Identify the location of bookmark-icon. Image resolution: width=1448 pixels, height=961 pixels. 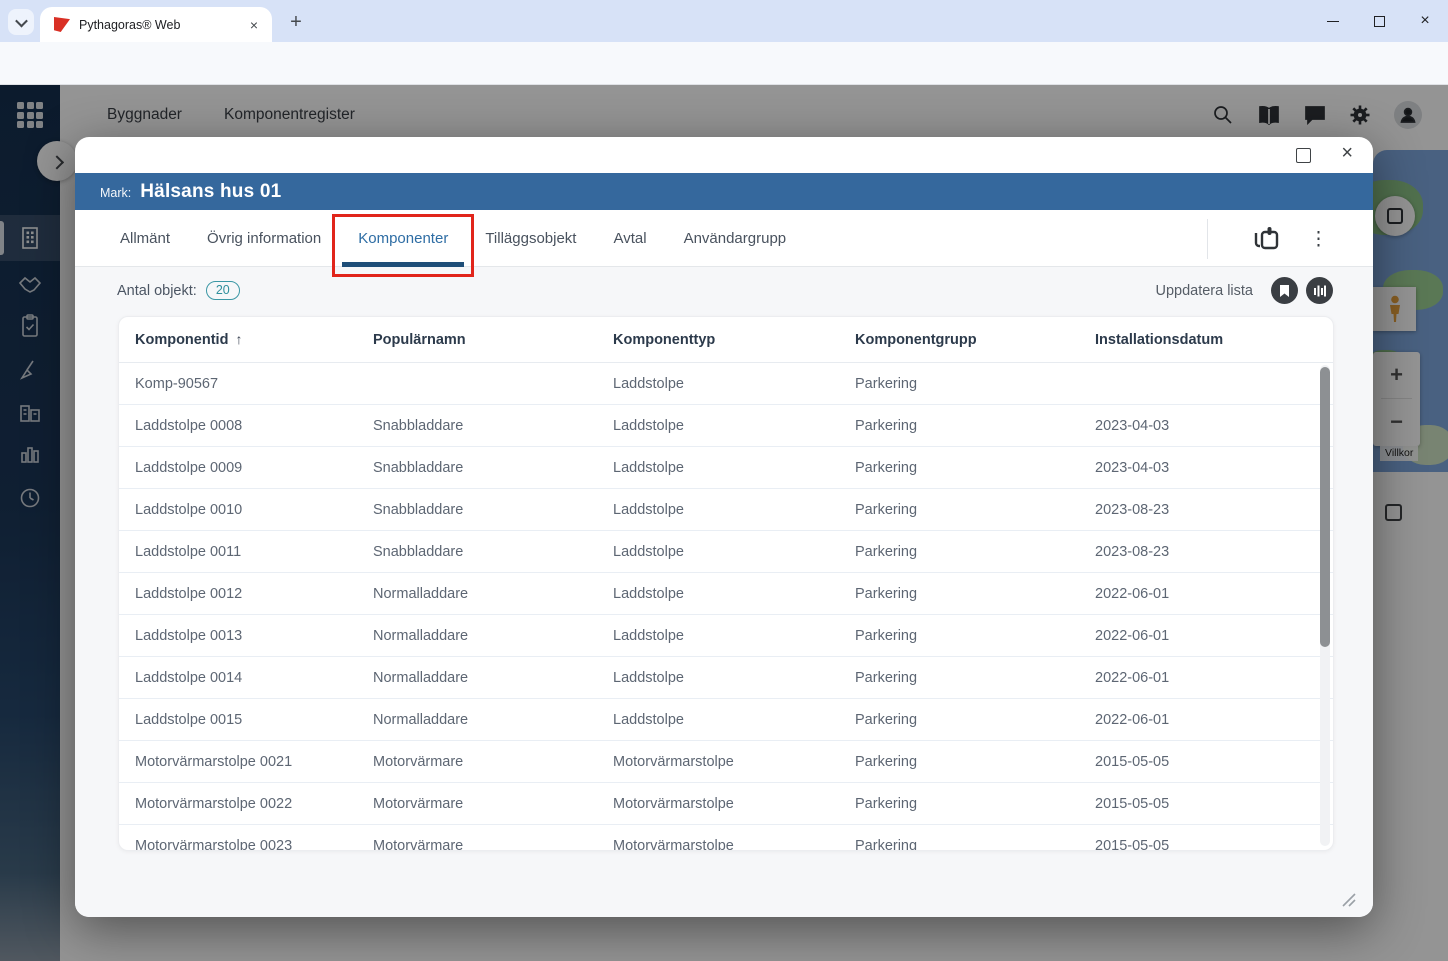
(1284, 290).